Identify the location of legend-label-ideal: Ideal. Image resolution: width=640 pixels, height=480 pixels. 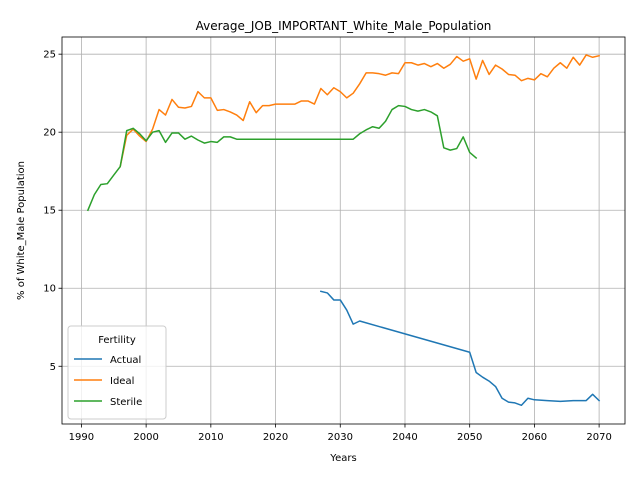
(122, 381).